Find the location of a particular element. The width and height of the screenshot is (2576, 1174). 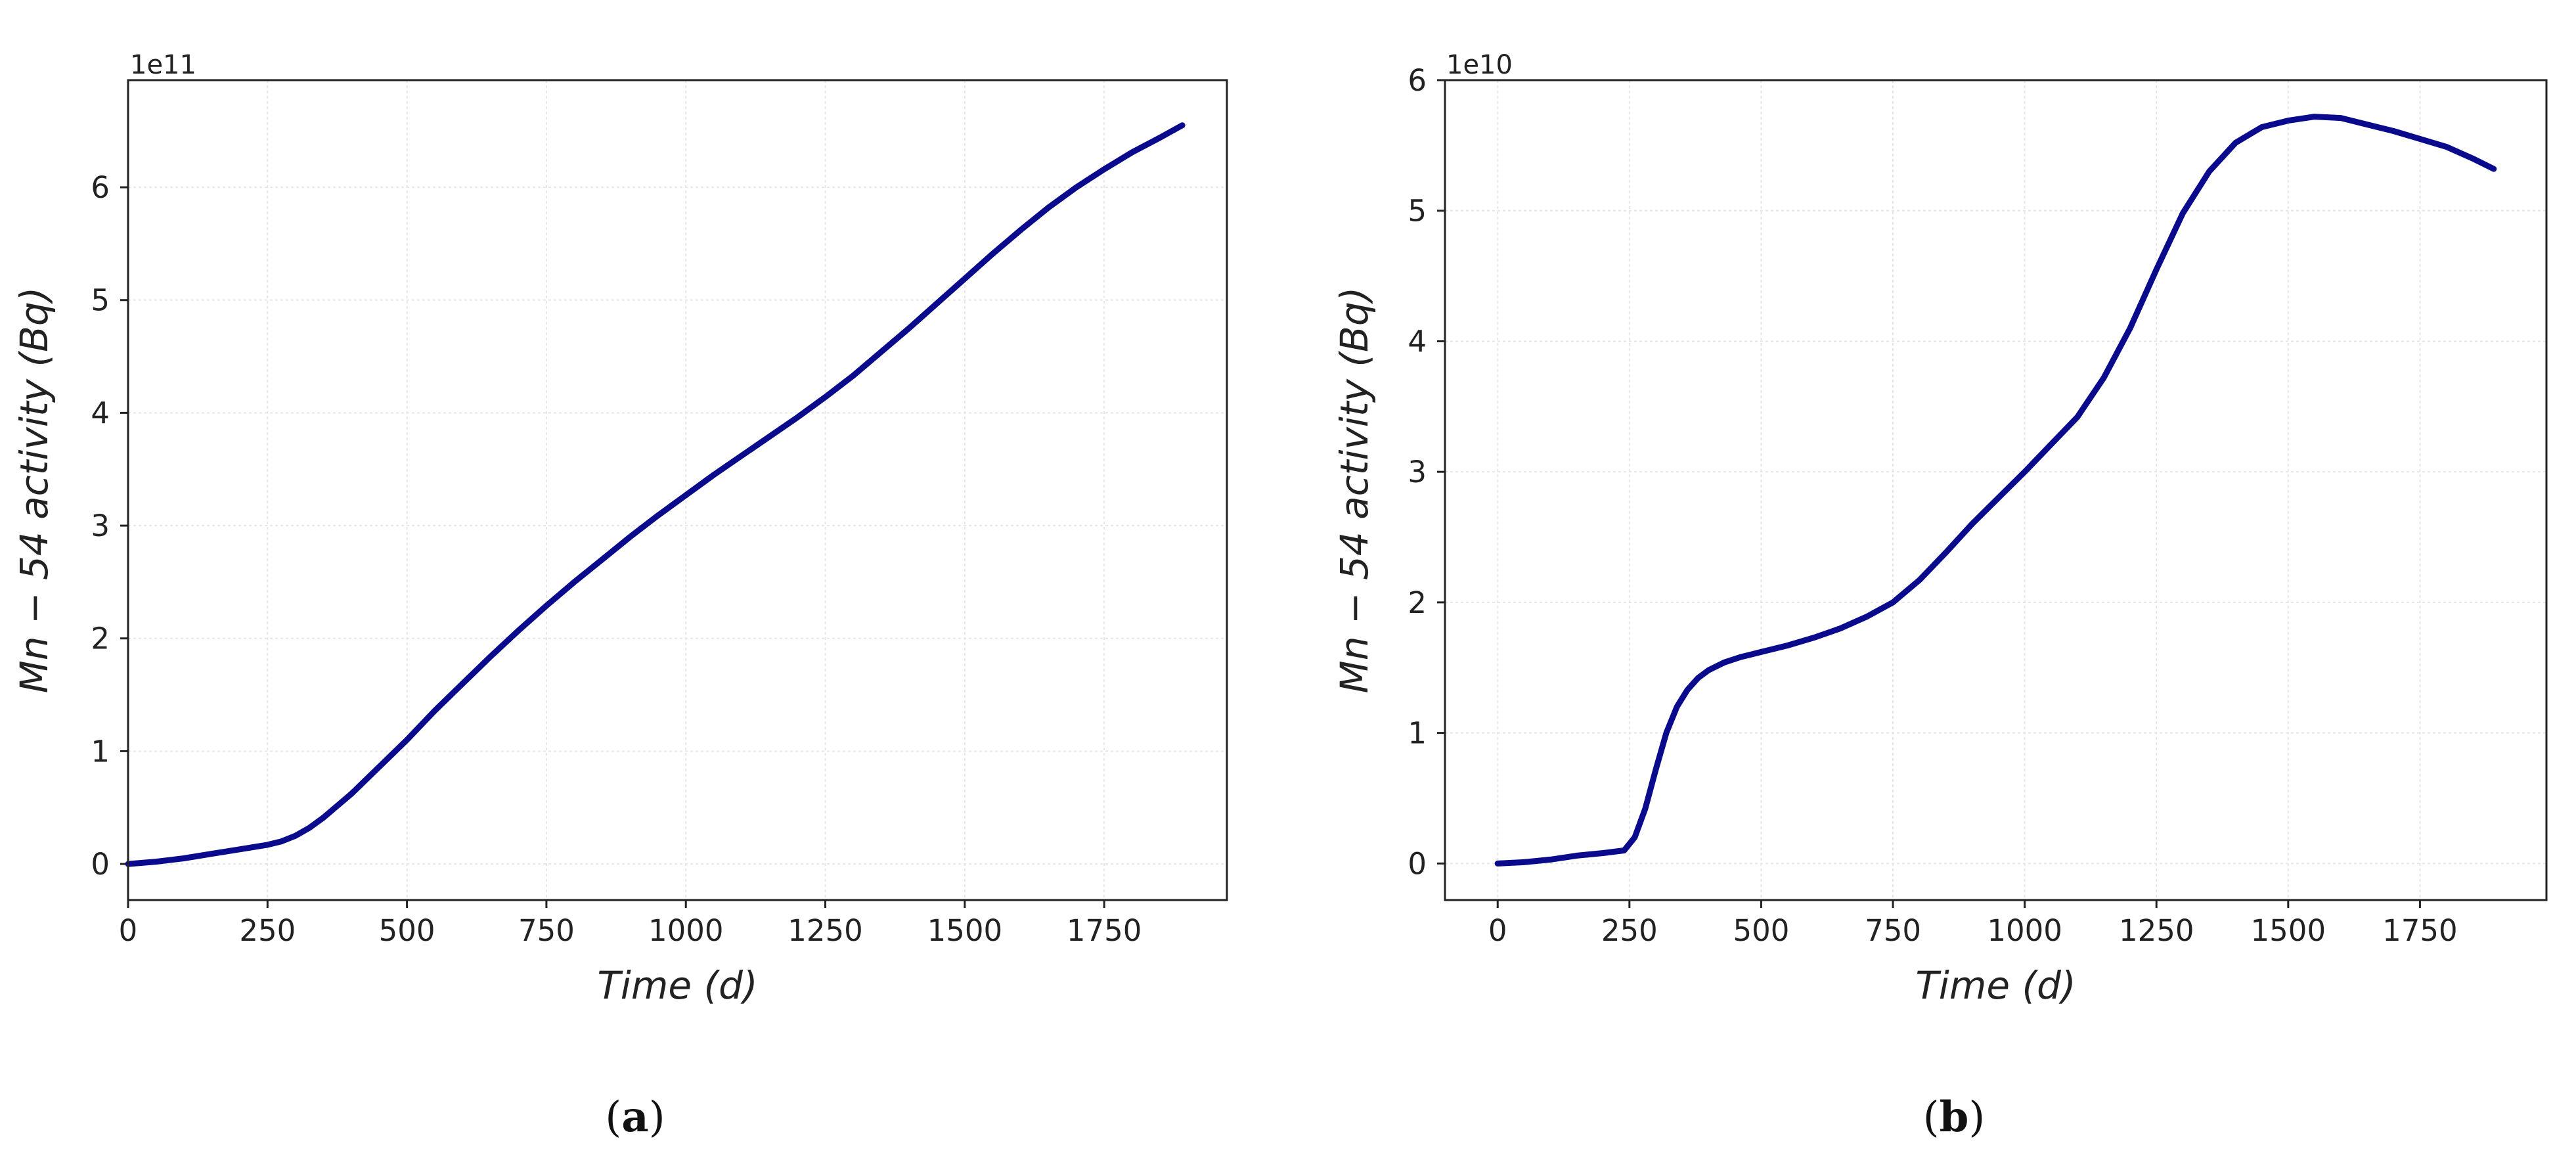

panel-label: (b) is located at coordinates (1954, 1117).